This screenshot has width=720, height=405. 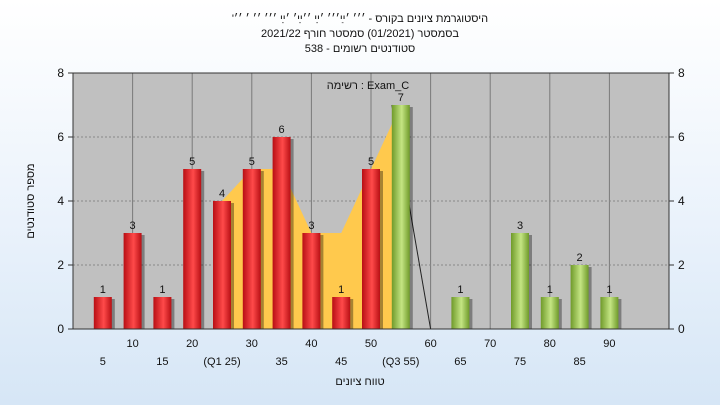 What do you see at coordinates (580, 258) in the screenshot?
I see `bar-value-label: 2` at bounding box center [580, 258].